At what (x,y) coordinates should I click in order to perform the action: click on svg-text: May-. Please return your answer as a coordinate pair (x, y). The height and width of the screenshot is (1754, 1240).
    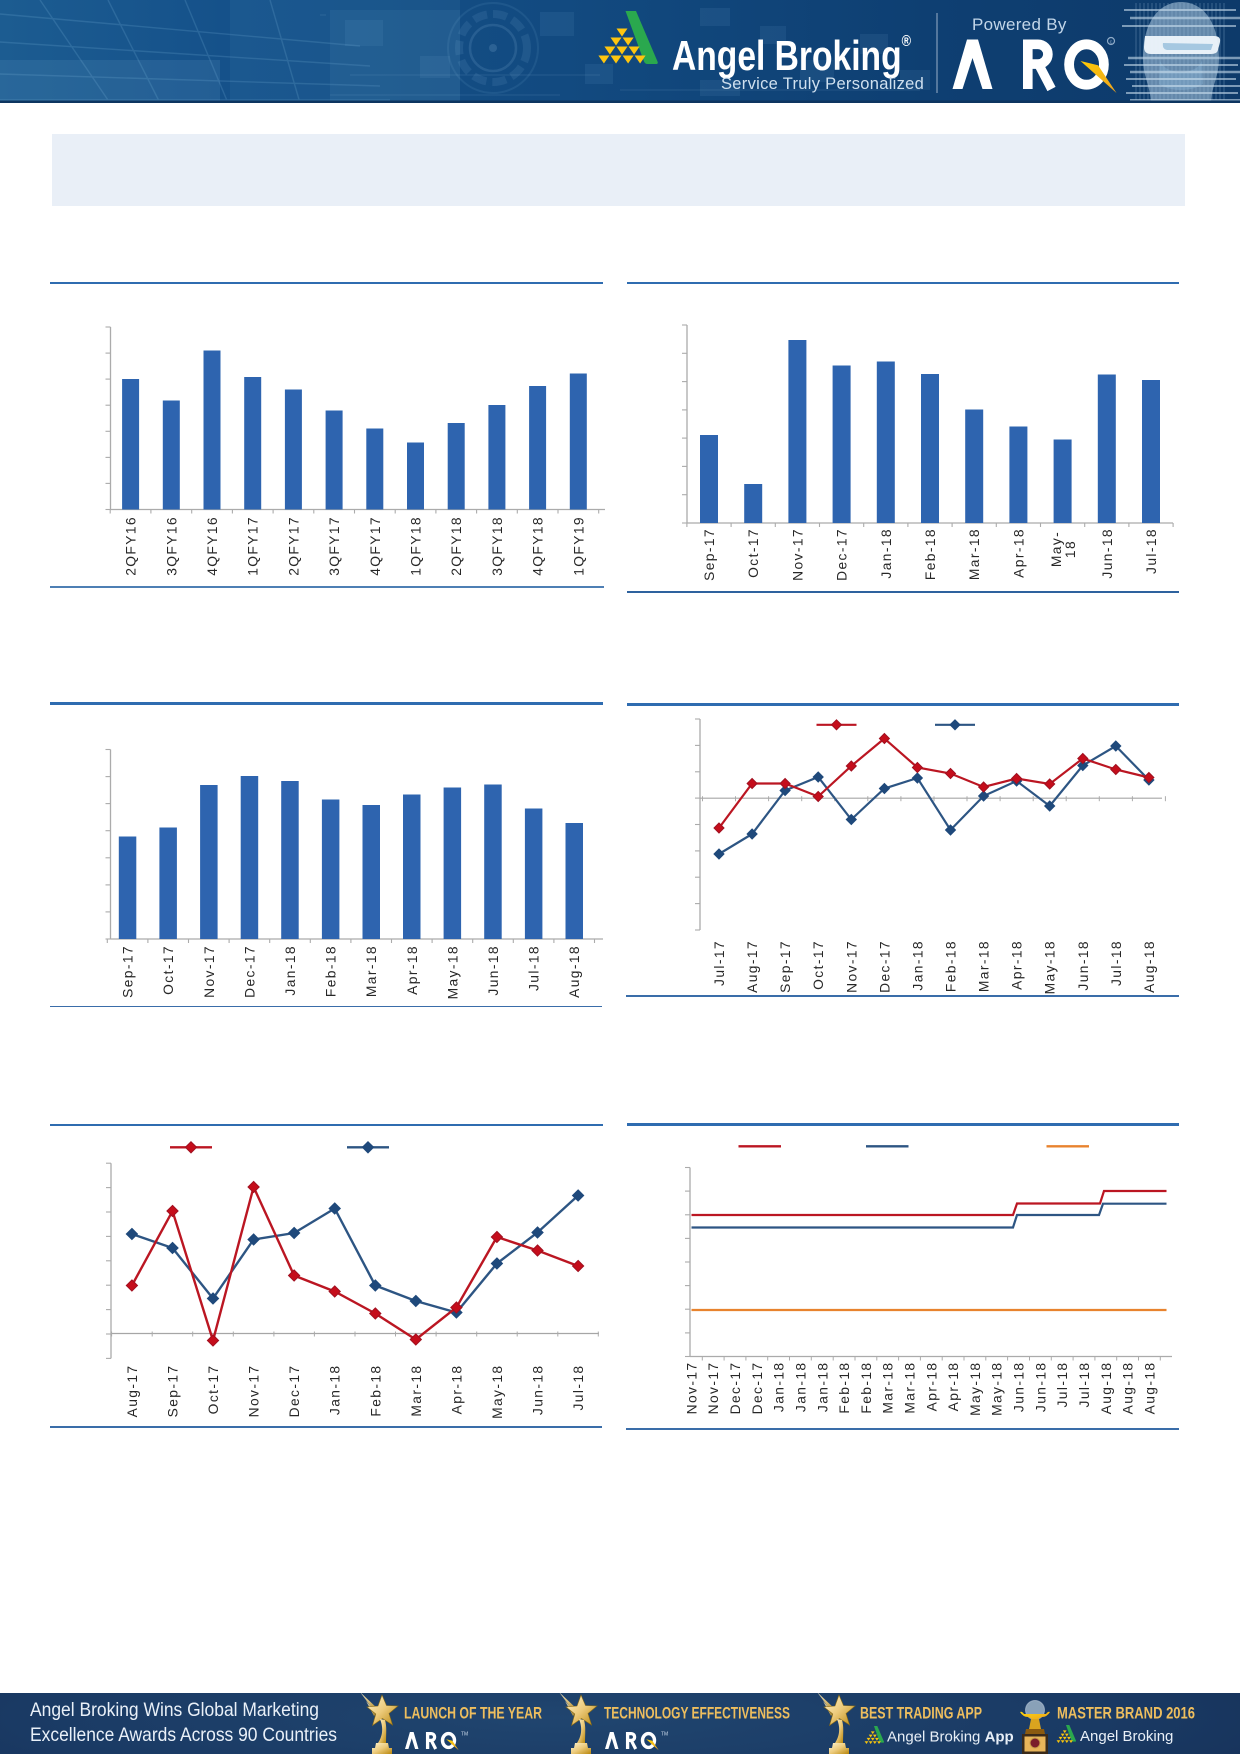
    Looking at the image, I should click on (1056, 549).